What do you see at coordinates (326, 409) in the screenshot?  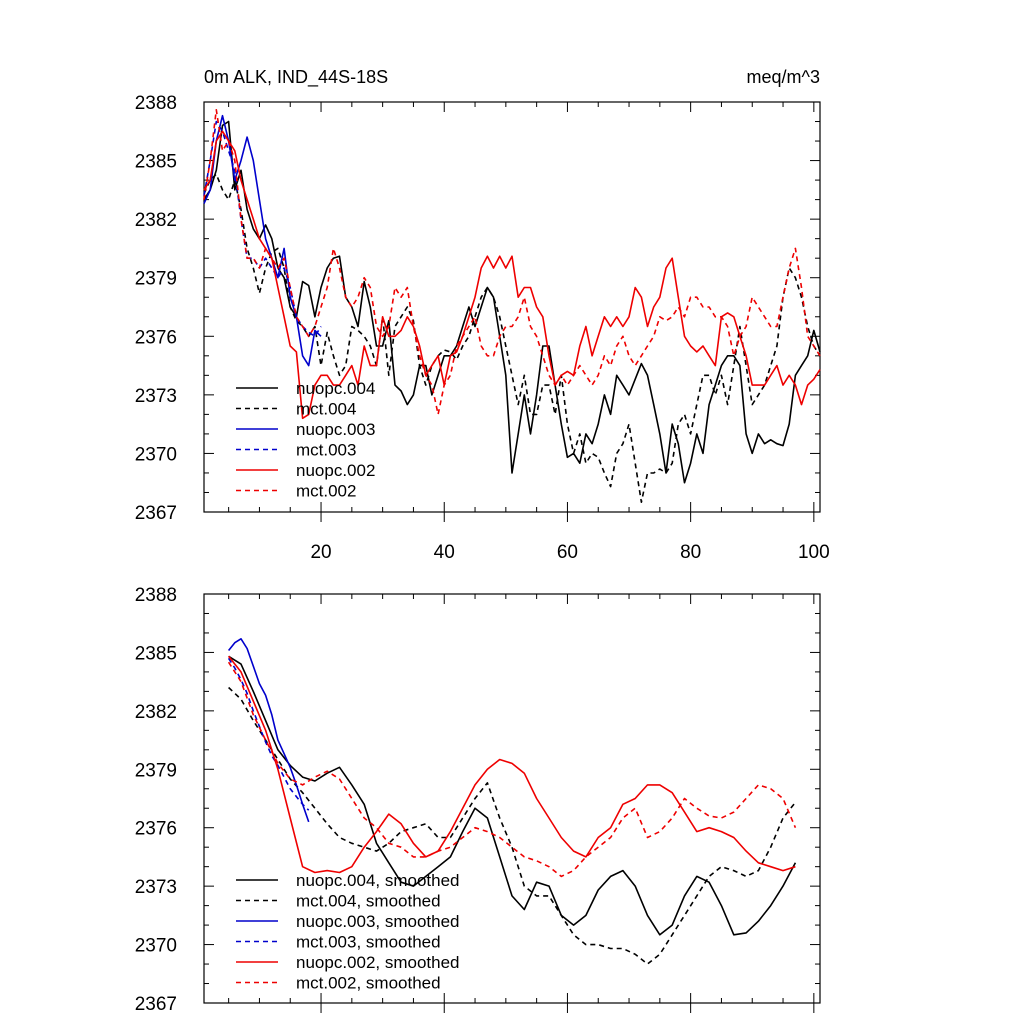 I see `panel-1-legend-label-1: mct.004` at bounding box center [326, 409].